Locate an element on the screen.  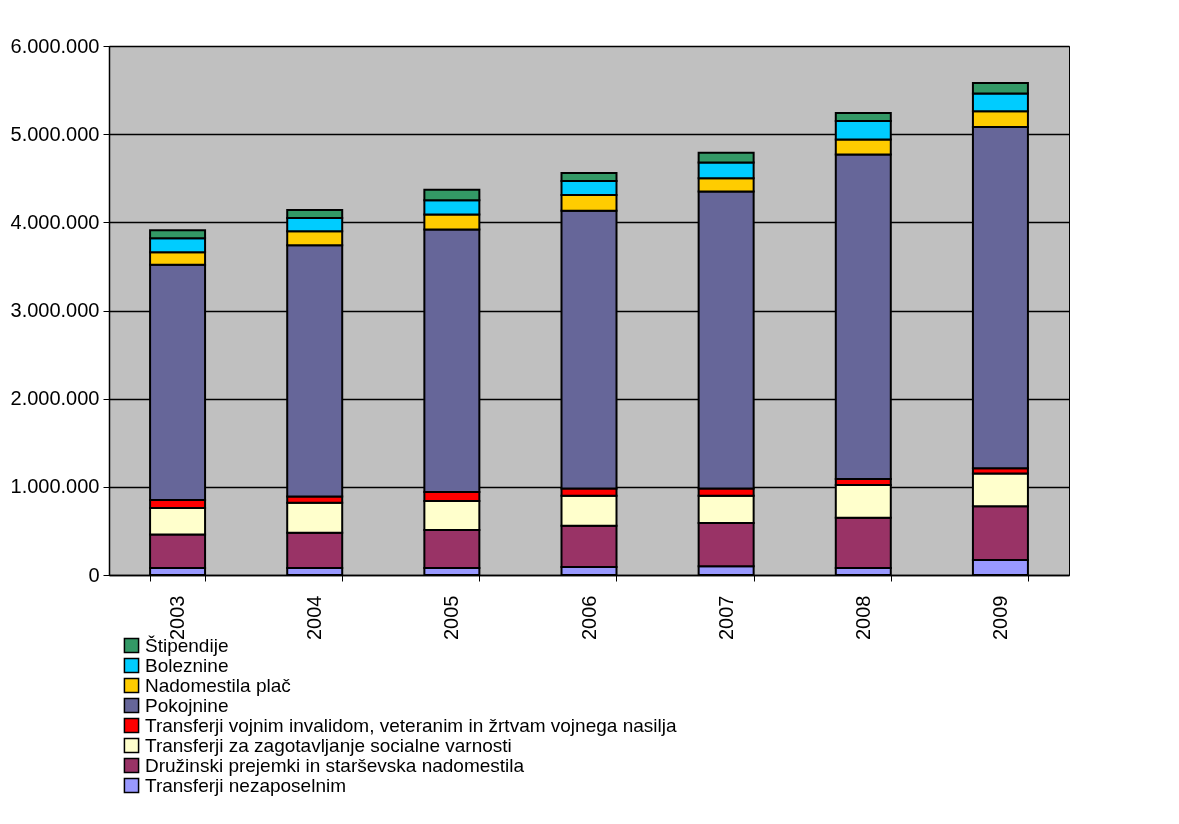
x-tick-label: 2004 is located at coordinates (314, 617).